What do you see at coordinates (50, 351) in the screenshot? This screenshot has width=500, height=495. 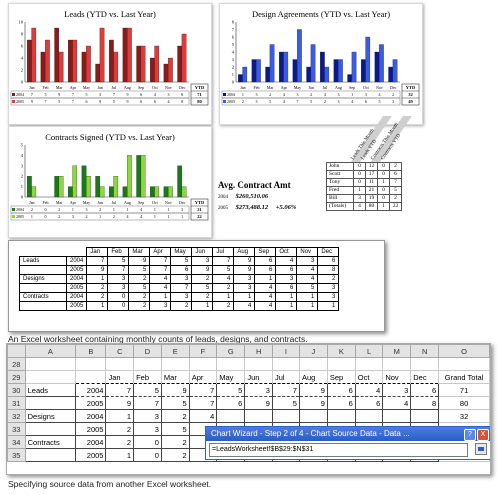 I see `column-header-a: A` at bounding box center [50, 351].